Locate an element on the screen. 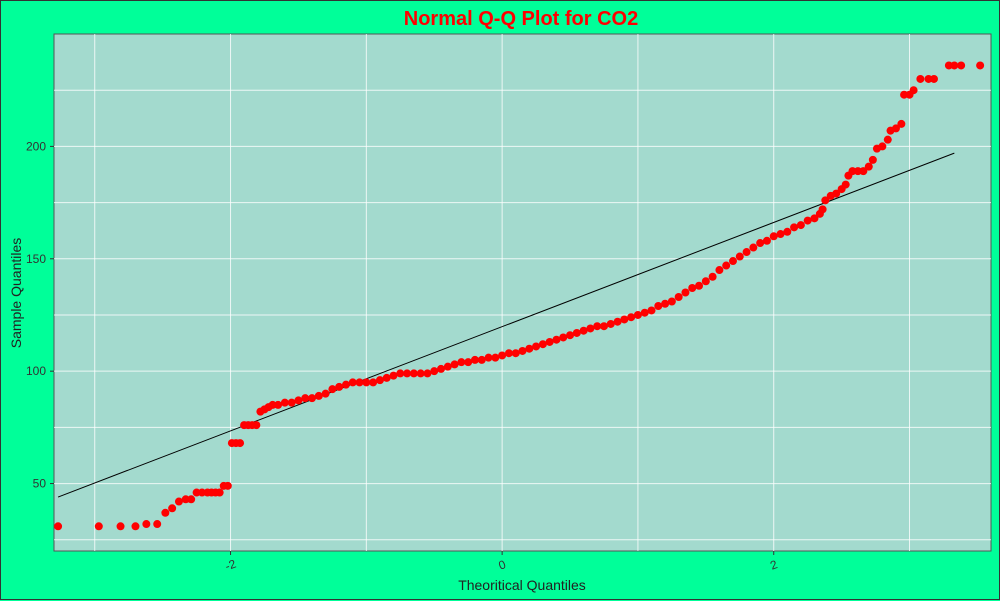 This screenshot has height=601, width=1000. chart-title: Normal Q-Q Plot for CO2 is located at coordinates (521, 19).